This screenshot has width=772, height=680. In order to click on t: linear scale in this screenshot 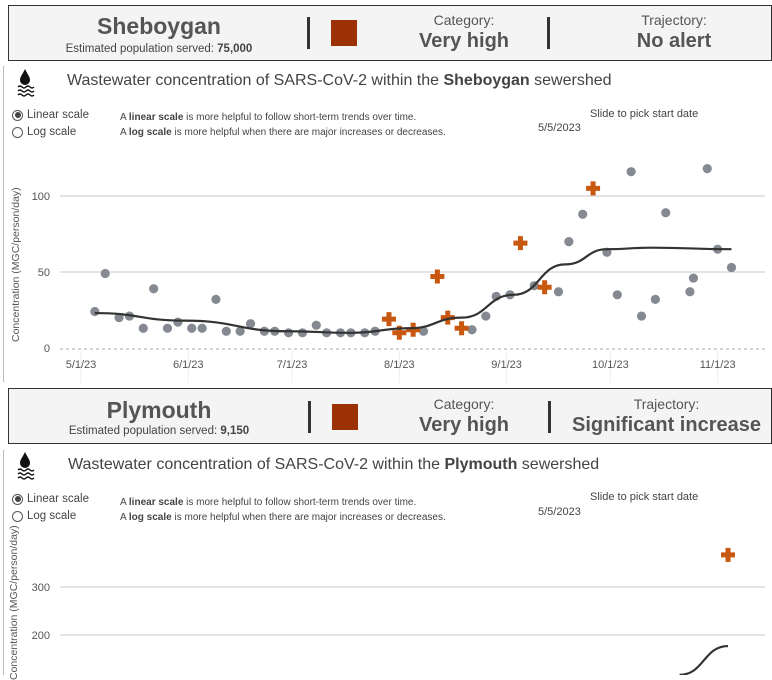, I will do `click(156, 502)`.